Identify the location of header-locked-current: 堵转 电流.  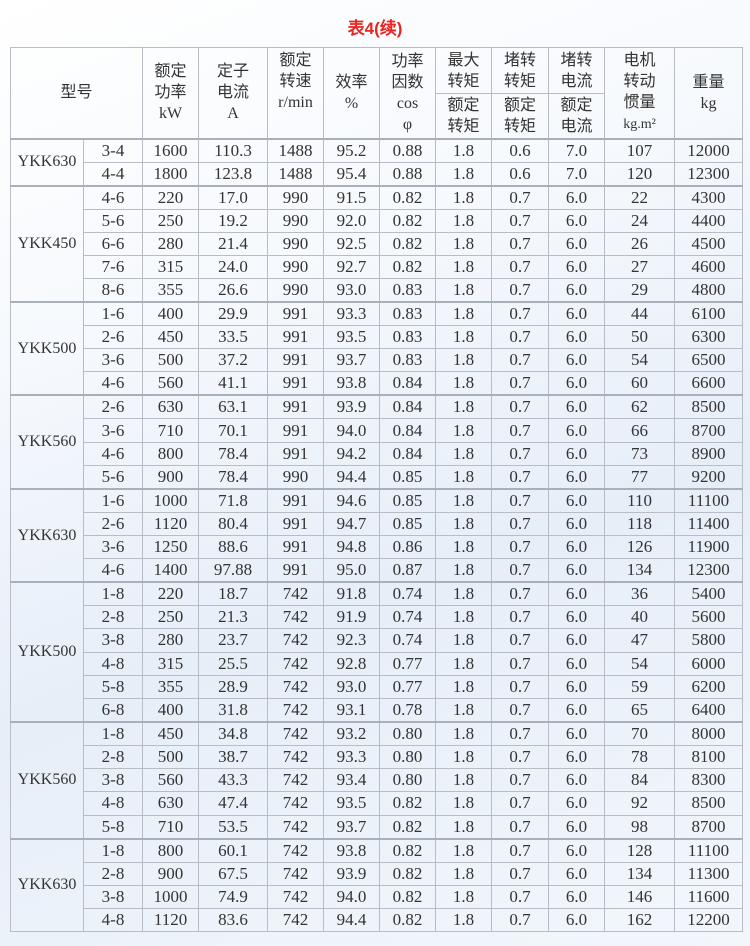
(577, 70).